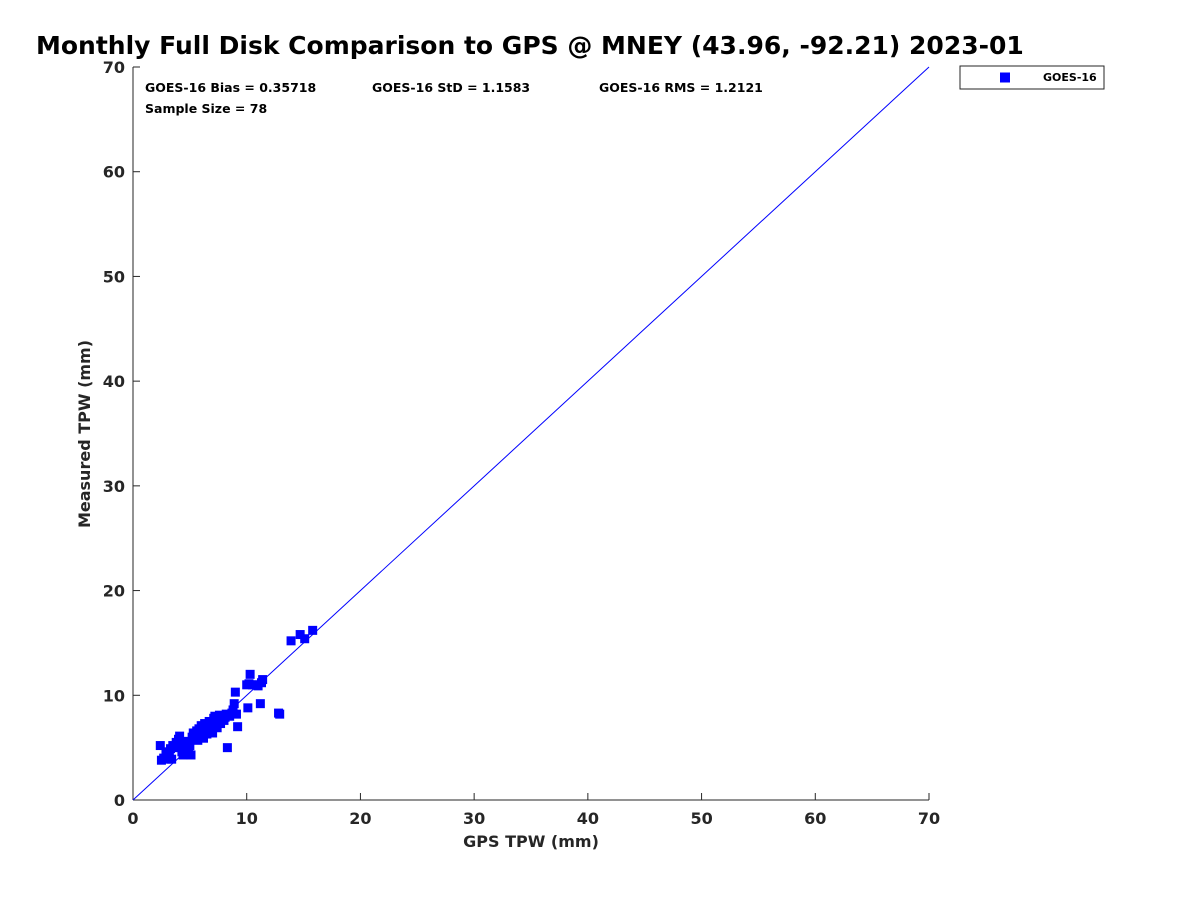 This screenshot has height=900, width=1200. Describe the element at coordinates (114, 381) in the screenshot. I see `y-tick-label: 40` at that location.